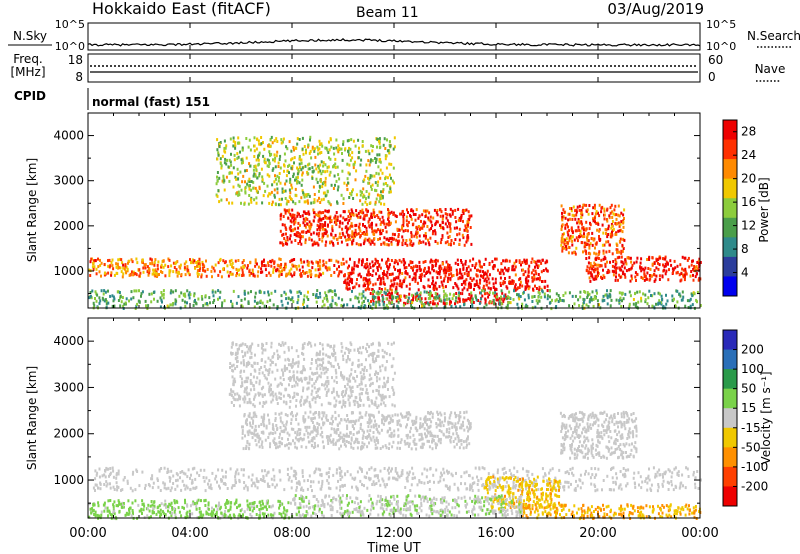 This screenshot has width=800, height=554. What do you see at coordinates (730, 266) in the screenshot?
I see `colorbar-segment` at bounding box center [730, 266].